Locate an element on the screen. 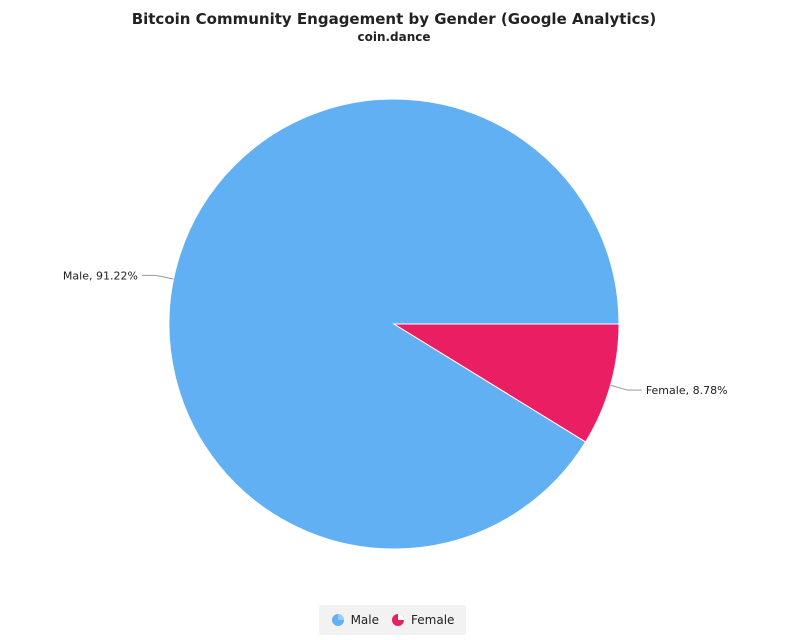 This screenshot has width=788, height=640. connector-male is located at coordinates (157, 277).